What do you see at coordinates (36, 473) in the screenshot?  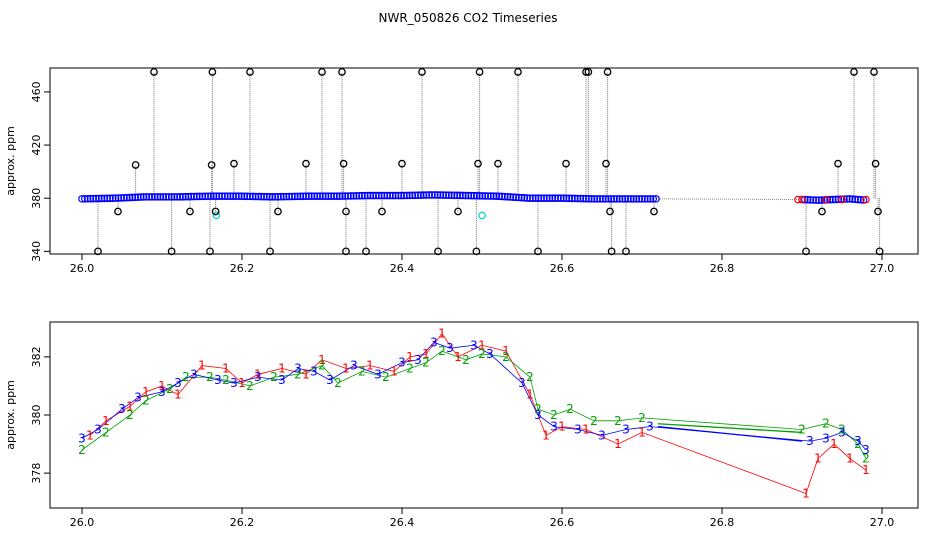 I see `bottom-y-tick-label: 378` at bounding box center [36, 473].